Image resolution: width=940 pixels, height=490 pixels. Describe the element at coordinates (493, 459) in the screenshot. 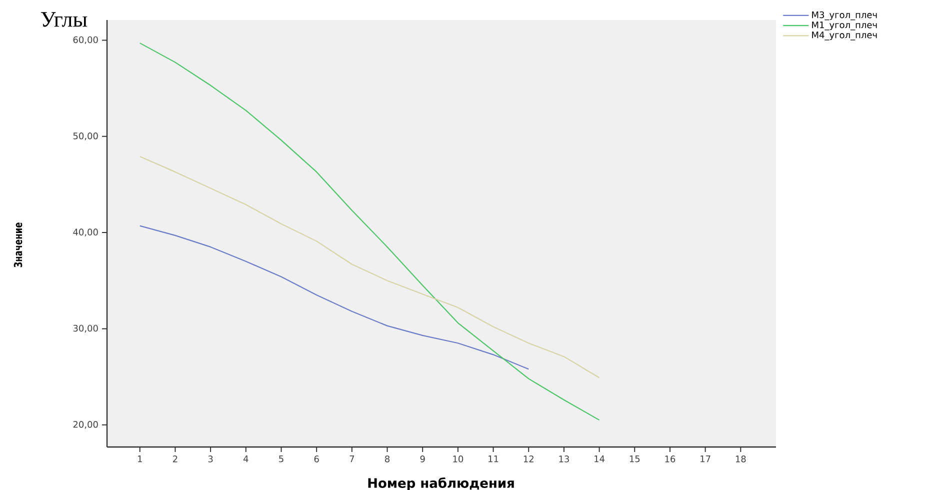

I see `x-tick-label: 11` at that location.